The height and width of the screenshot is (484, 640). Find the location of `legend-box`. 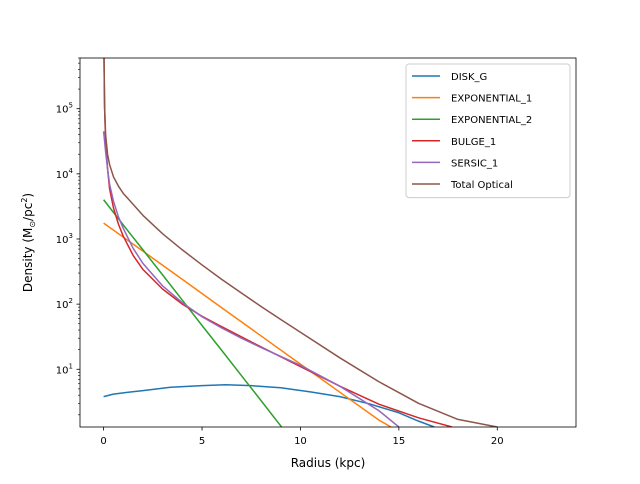

legend-box is located at coordinates (488, 131).